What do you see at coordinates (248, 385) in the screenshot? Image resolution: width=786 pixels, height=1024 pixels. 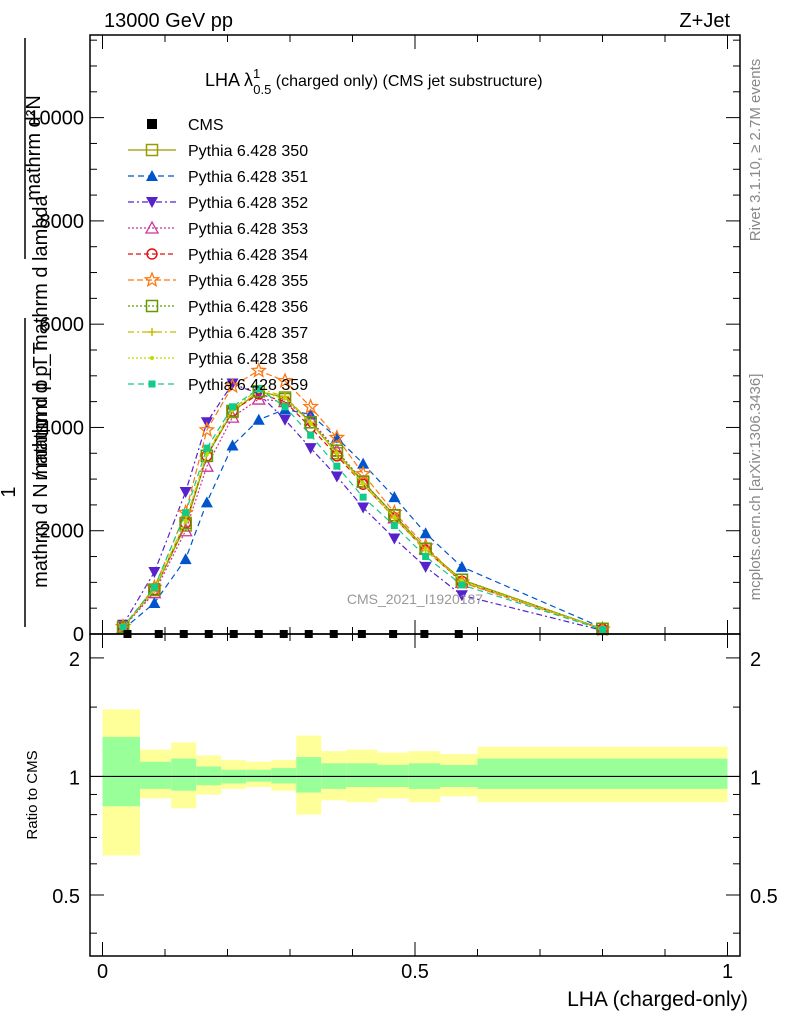 I see `legend-label-9: Pythia 6.428 359` at bounding box center [248, 385].